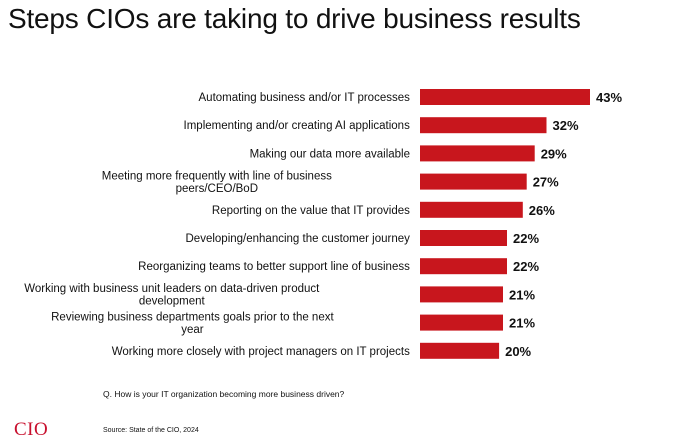  What do you see at coordinates (305, 98) in the screenshot?
I see `category-label: Automating business and/or IT processes` at bounding box center [305, 98].